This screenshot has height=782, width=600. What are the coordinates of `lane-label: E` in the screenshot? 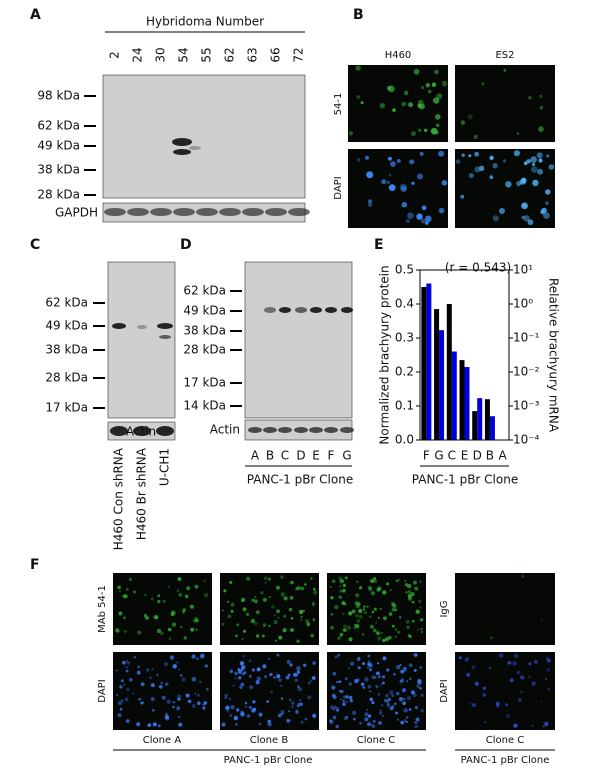 It's located at (316, 456).